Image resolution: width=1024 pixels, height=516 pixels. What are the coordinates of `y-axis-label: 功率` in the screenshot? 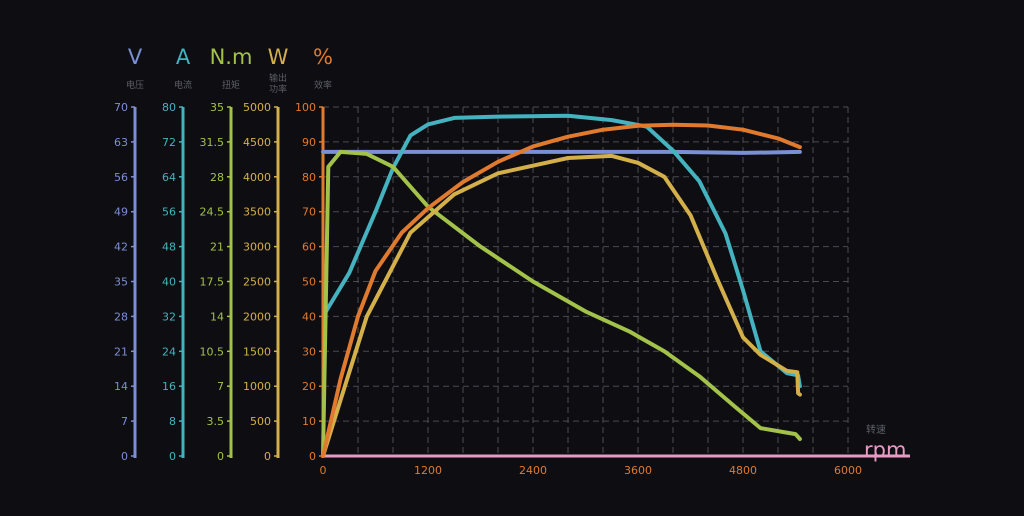 It's located at (278, 89).